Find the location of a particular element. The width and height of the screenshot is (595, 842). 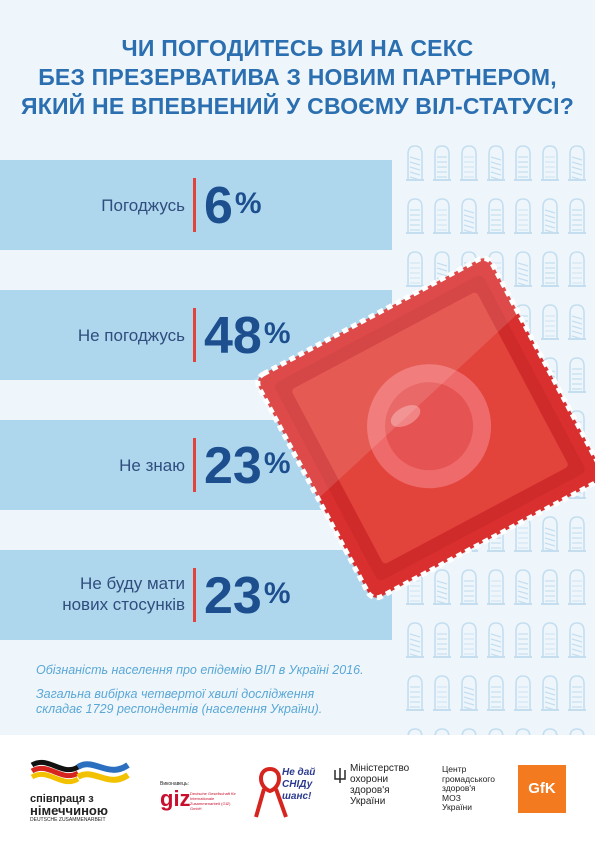

answer-value-unknown: 23% is located at coordinates (247, 466).